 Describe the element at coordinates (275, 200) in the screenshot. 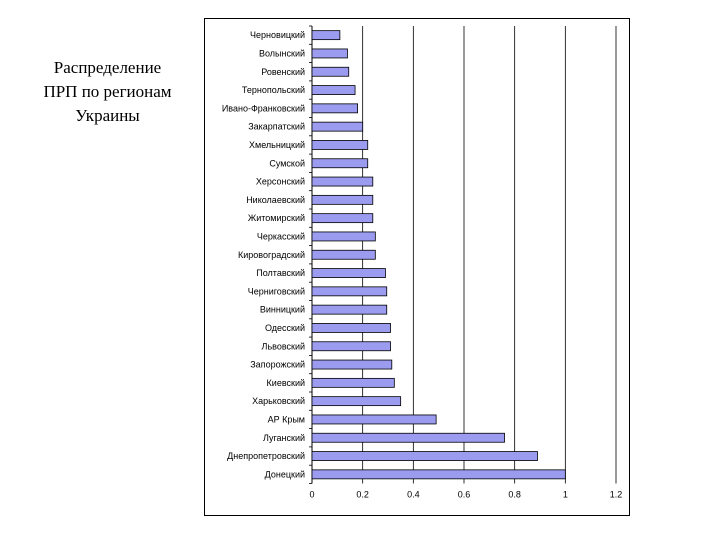

I see `category-label: Николаевский` at that location.